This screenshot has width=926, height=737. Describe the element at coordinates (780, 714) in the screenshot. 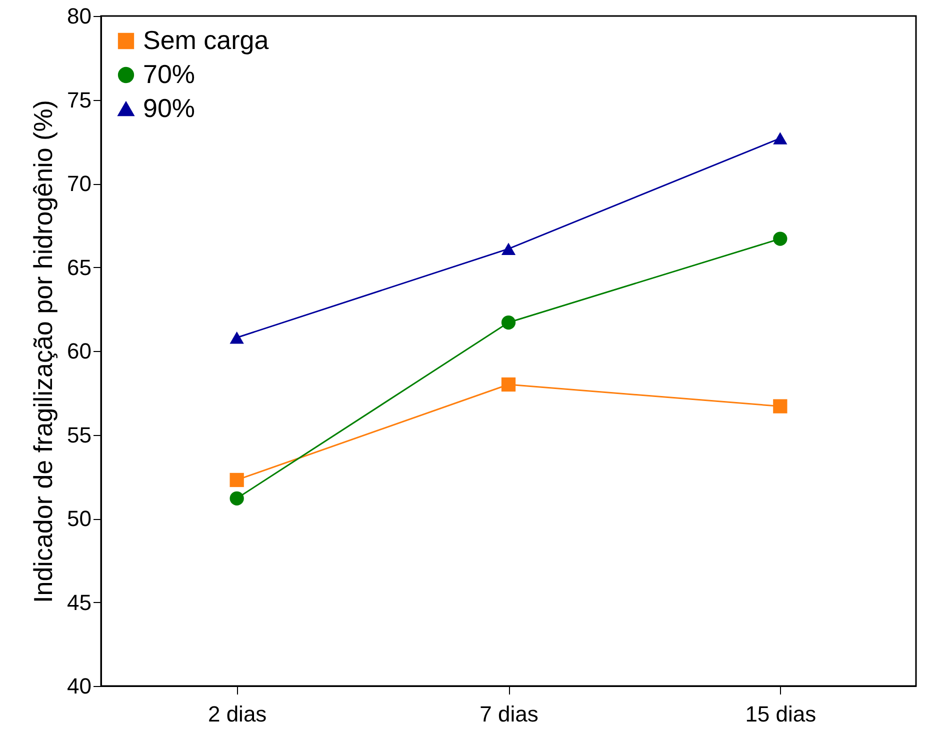

I see `x-tick-label: 15 dias` at that location.